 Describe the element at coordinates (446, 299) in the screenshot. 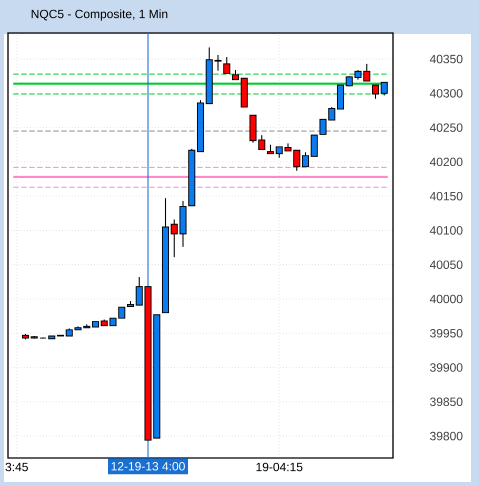

I see `y-tick-label: 40000` at that location.